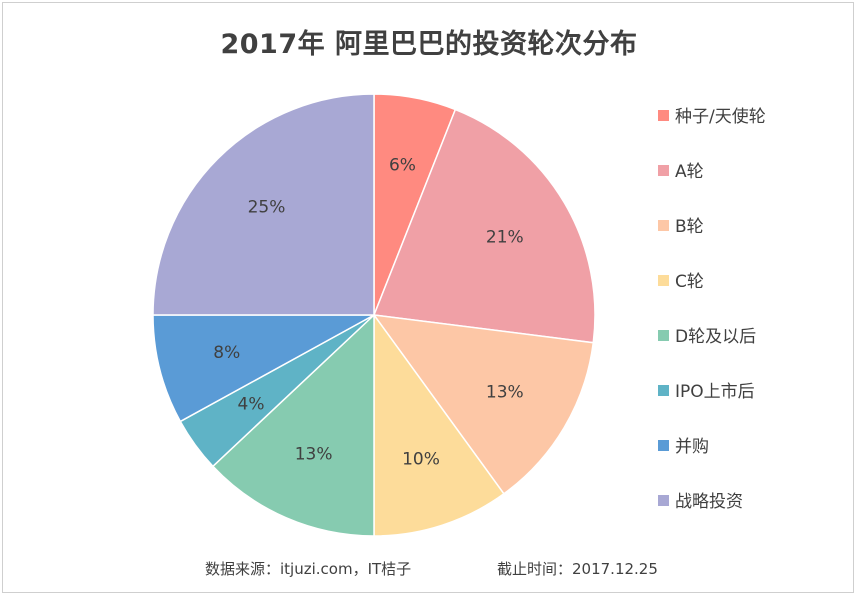  Describe the element at coordinates (226, 353) in the screenshot. I see `slice-data-label: 8%` at that location.